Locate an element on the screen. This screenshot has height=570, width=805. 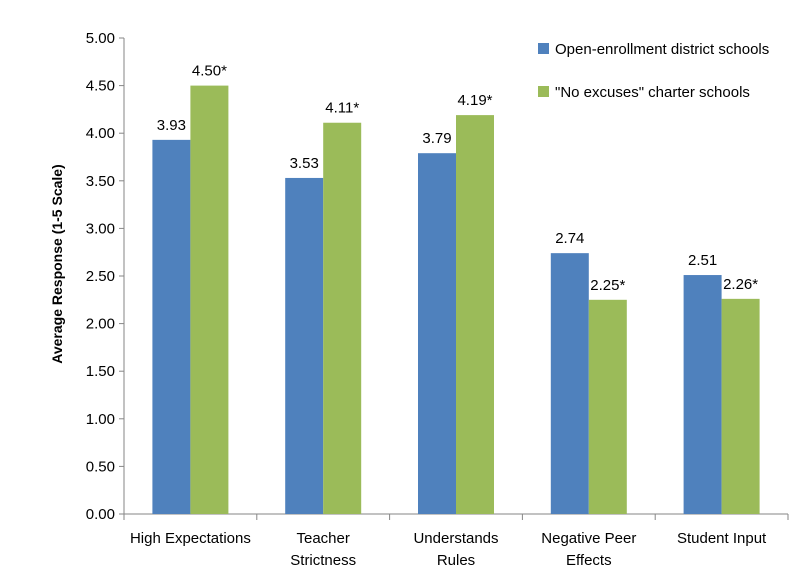
y-tick-label: 0.50 is located at coordinates (100, 466).